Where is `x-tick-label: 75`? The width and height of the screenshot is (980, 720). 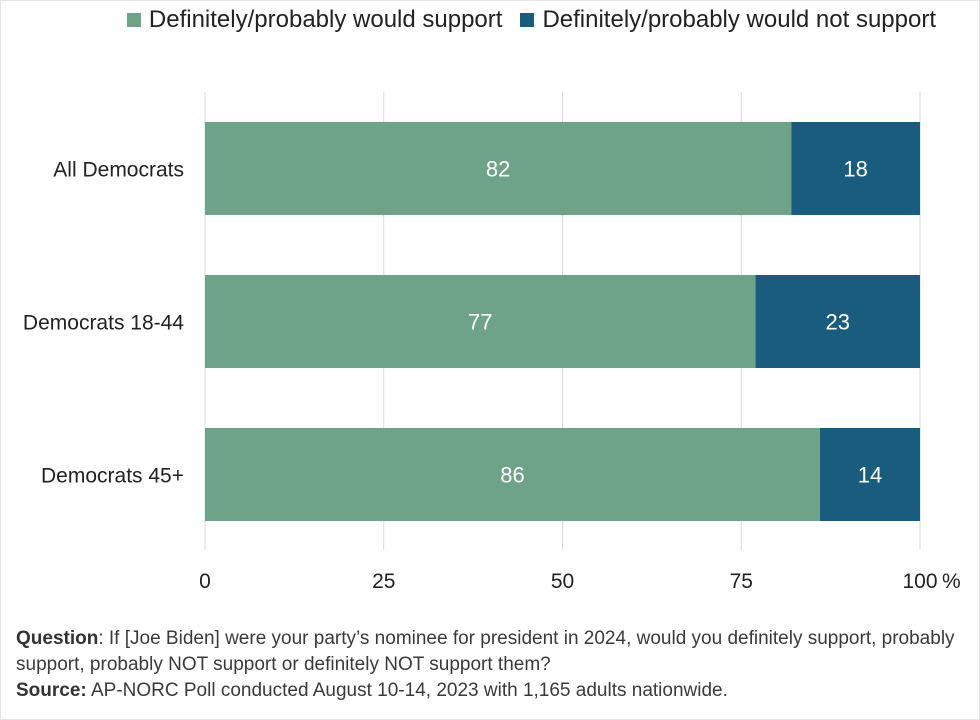 x-tick-label: 75 is located at coordinates (741, 581).